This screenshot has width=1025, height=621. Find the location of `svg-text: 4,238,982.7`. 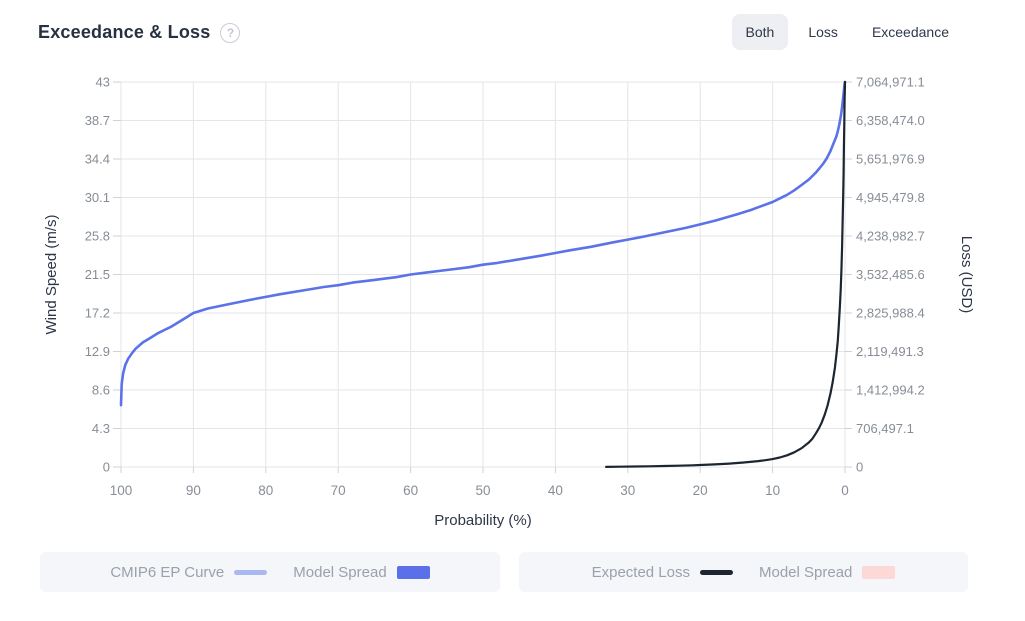

svg-text: 4,238,982.7 is located at coordinates (890, 236).